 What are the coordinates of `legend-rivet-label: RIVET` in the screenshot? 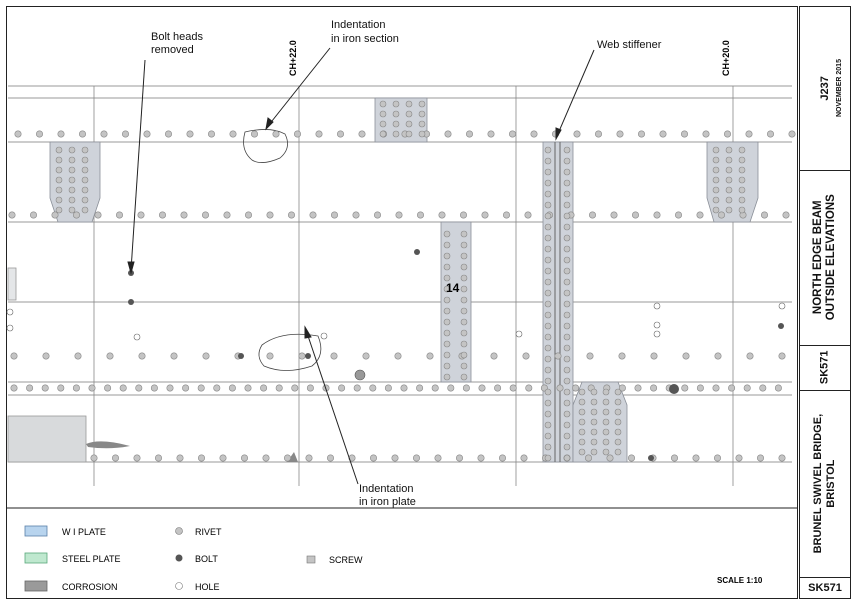 It's located at (208, 532).